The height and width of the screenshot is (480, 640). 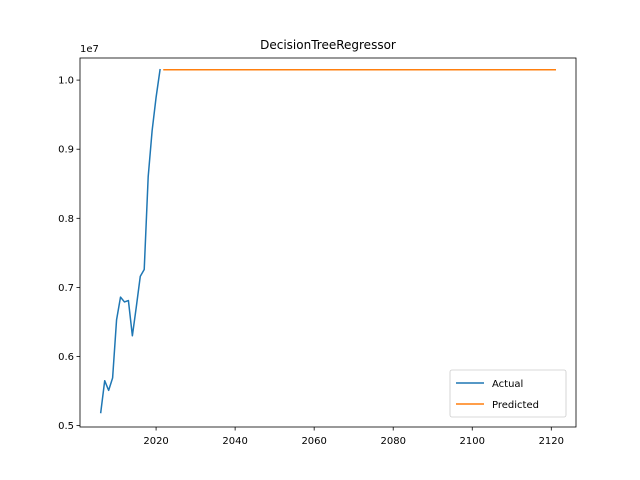 I want to click on x-tick-label: 2060, so click(x=313, y=441).